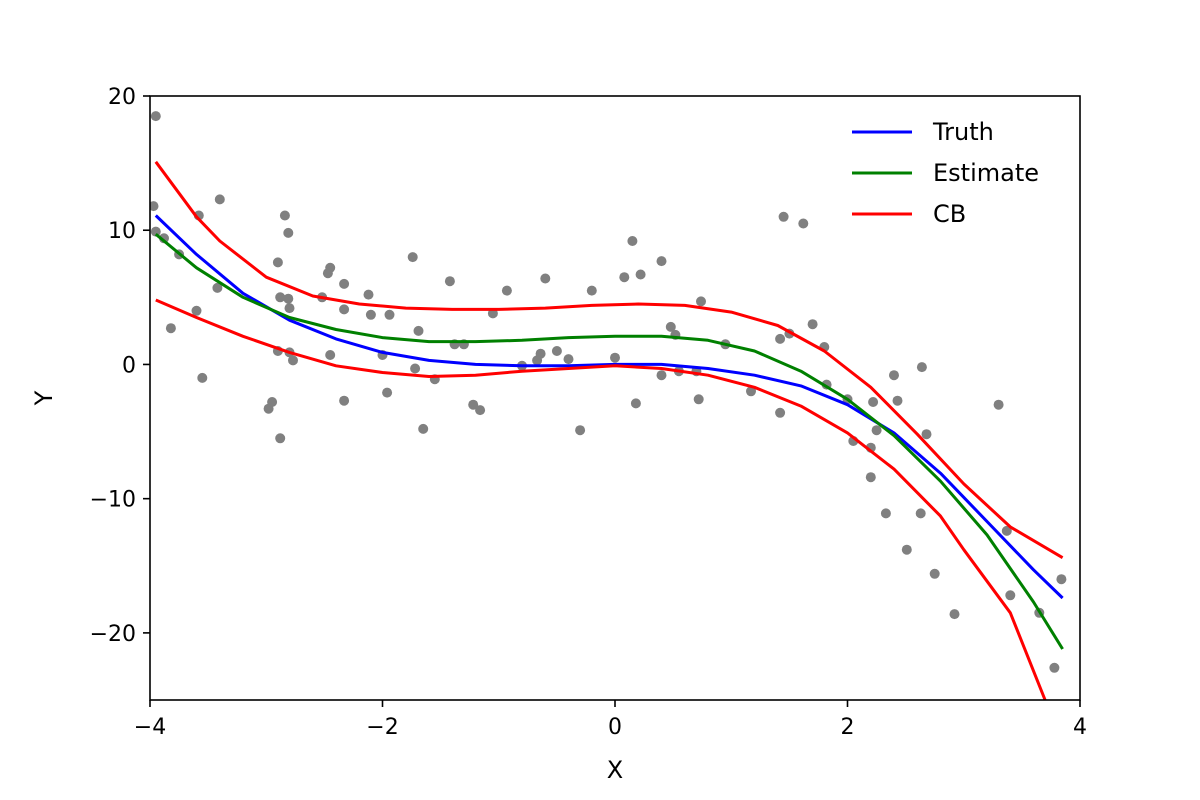  Describe the element at coordinates (1080, 727) in the screenshot. I see `x-tick-label: 4` at that location.